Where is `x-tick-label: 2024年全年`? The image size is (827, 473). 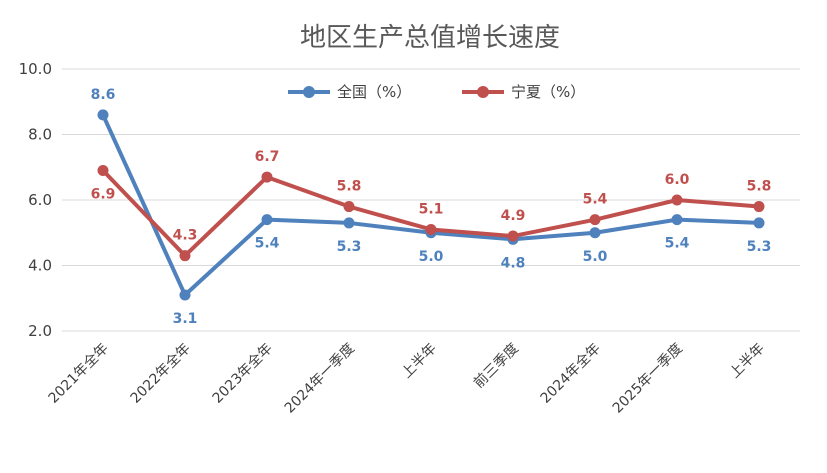 x-tick-label: 2024年全年 is located at coordinates (570, 373).